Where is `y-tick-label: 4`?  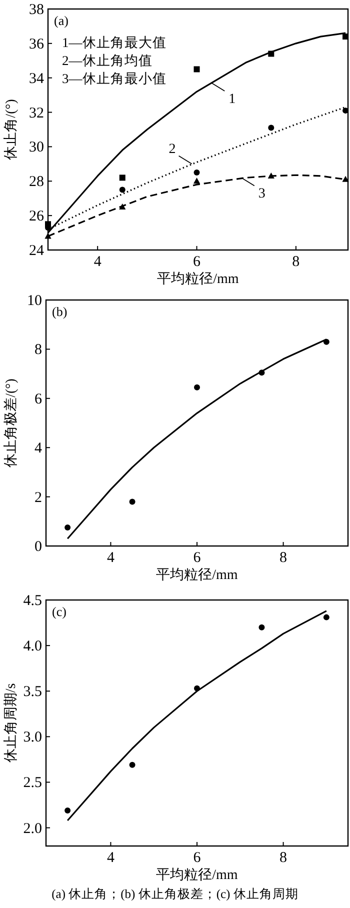
y-tick-label: 4 is located at coordinates (38, 448).